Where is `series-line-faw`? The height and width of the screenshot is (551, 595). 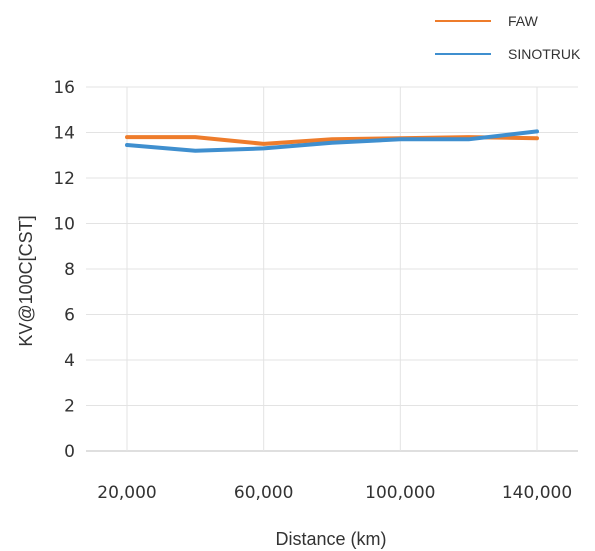
series-line-faw is located at coordinates (332, 140).